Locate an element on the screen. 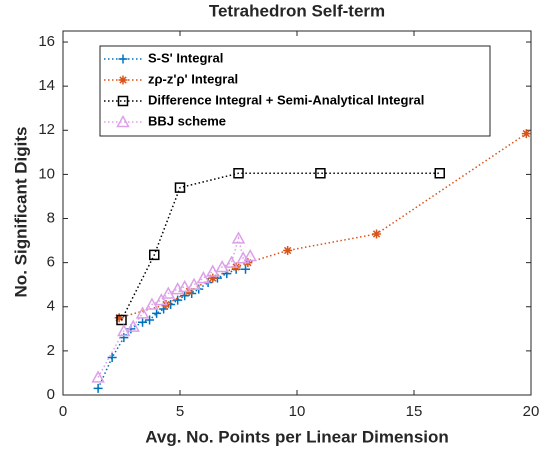 This screenshot has width=553, height=450. y-tick-label: 8 is located at coordinates (51, 217).